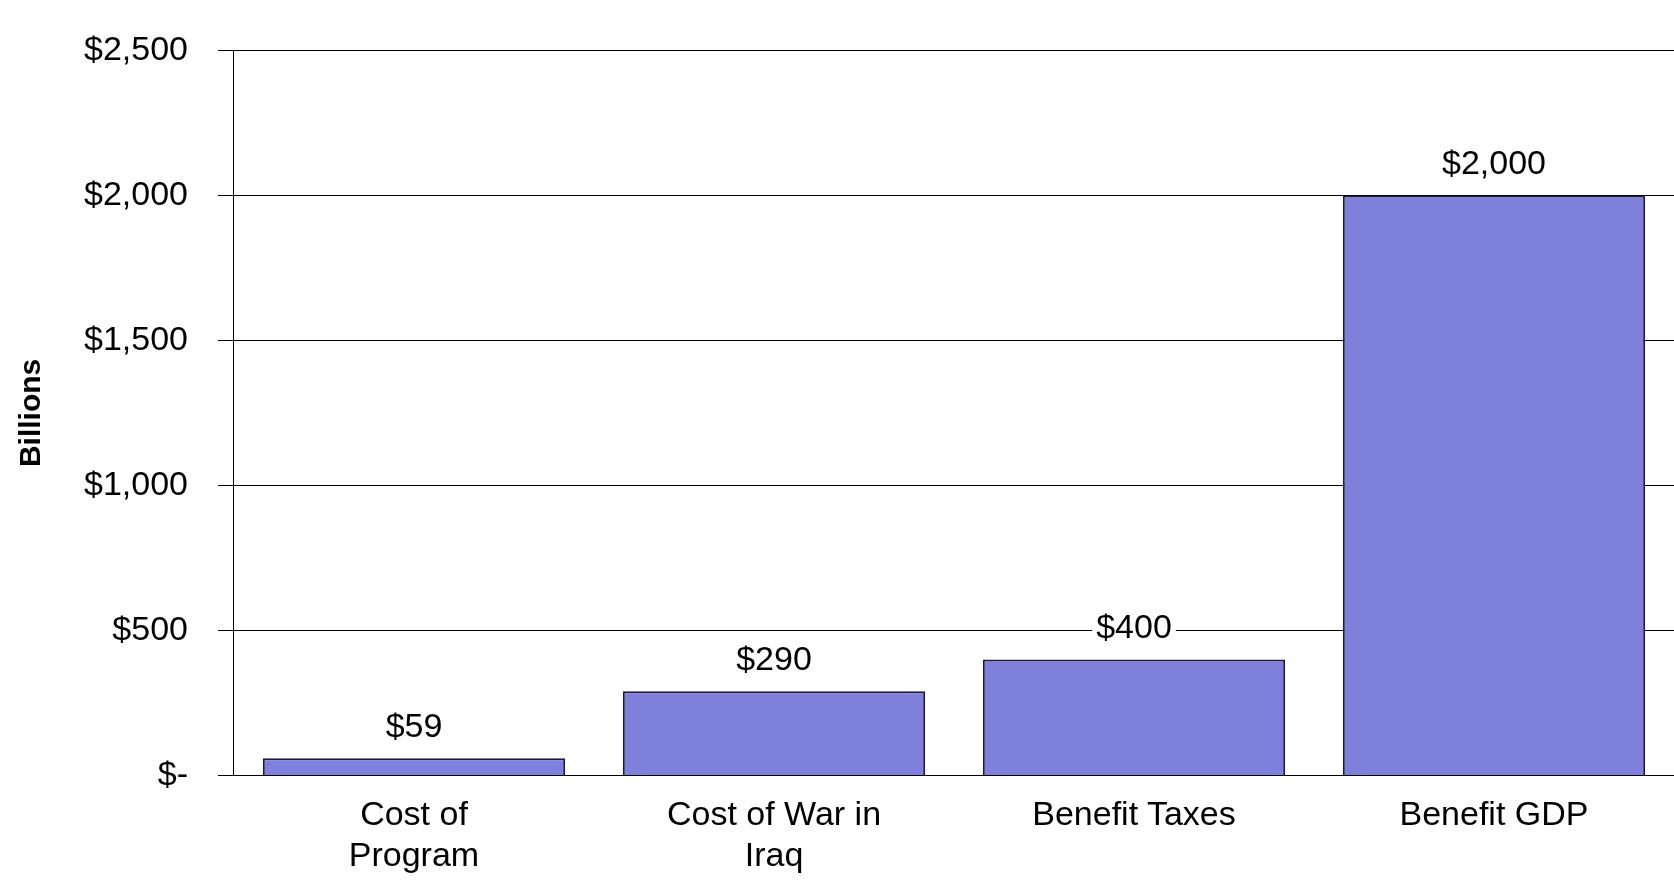  What do you see at coordinates (172, 772) in the screenshot?
I see `y-tick-label: $-` at bounding box center [172, 772].